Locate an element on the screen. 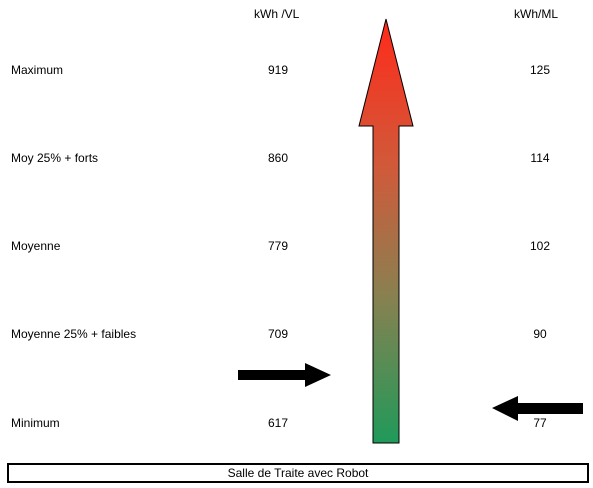 This screenshot has height=488, width=593. value-kwh-vl-minimum: 617 is located at coordinates (278, 423).